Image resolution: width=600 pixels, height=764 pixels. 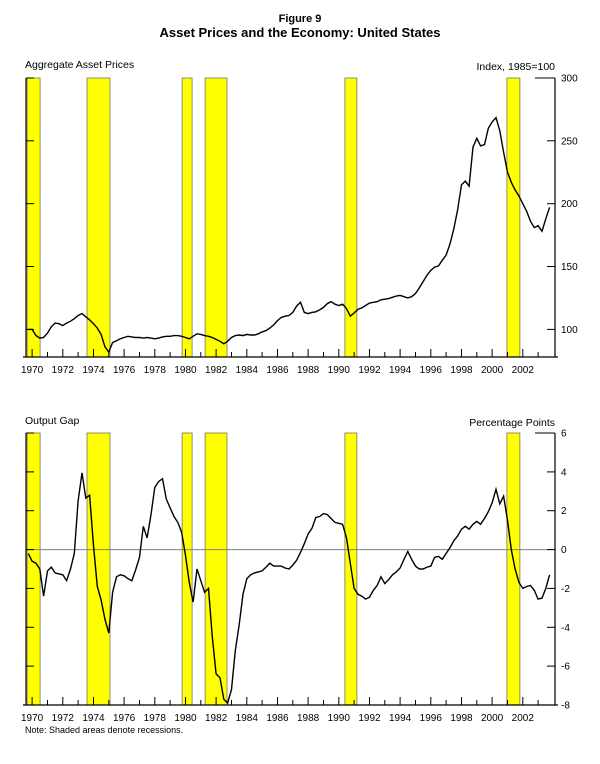 I want to click on y-tick-label: -4, so click(x=565, y=628).